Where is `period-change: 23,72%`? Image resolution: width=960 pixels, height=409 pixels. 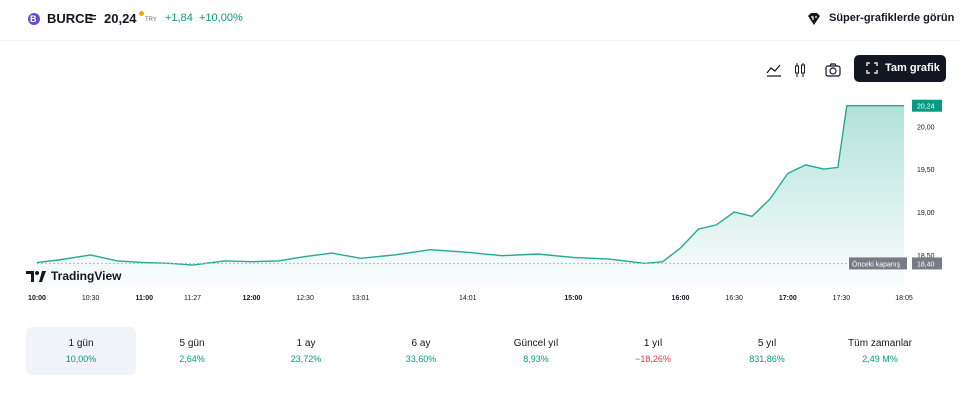 period-change: 23,72% is located at coordinates (306, 359).